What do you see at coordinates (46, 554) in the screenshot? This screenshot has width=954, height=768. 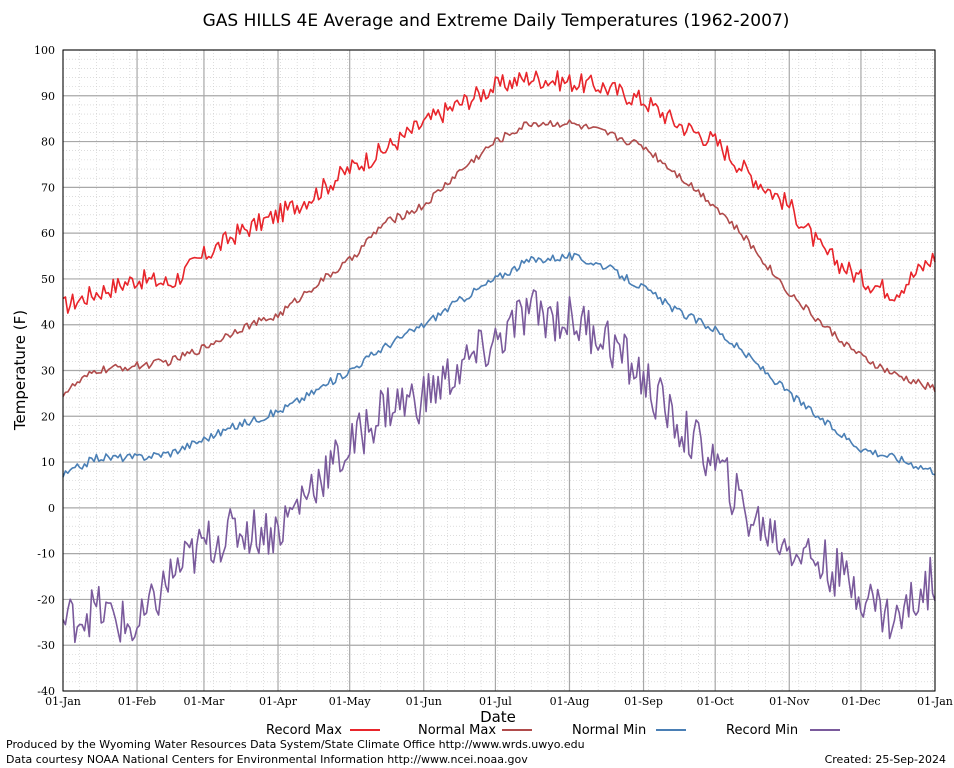 I see `y-tick-label: -10` at bounding box center [46, 554].